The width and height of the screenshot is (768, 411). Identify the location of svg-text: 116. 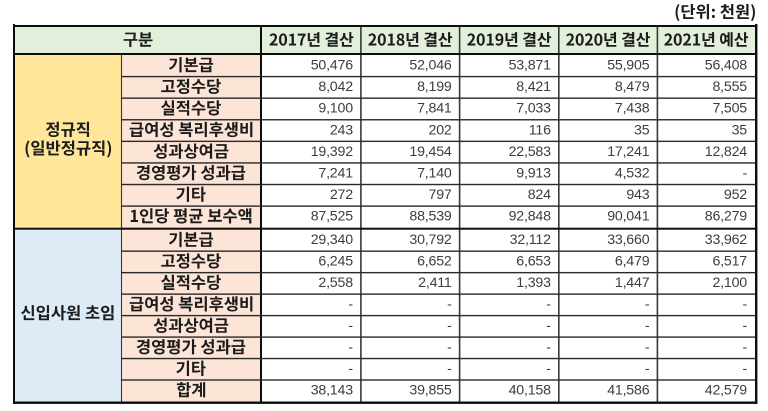
(540, 130).